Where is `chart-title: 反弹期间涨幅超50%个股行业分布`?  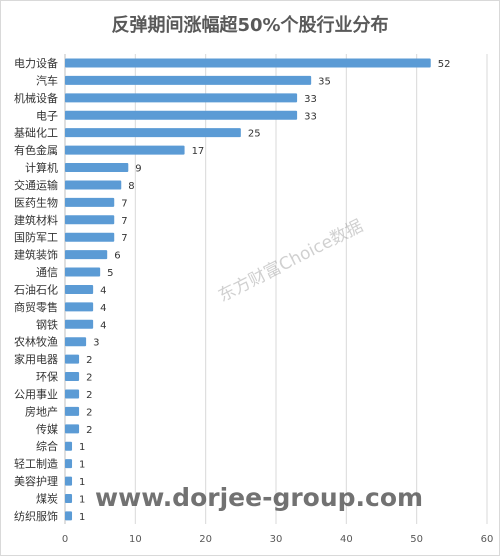
chart-title: 反弹期间涨幅超50%个股行业分布 is located at coordinates (249, 25).